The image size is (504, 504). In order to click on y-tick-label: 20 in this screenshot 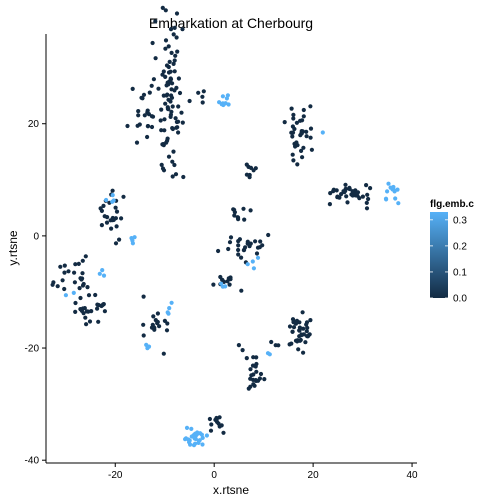, I will do `click(34, 124)`.